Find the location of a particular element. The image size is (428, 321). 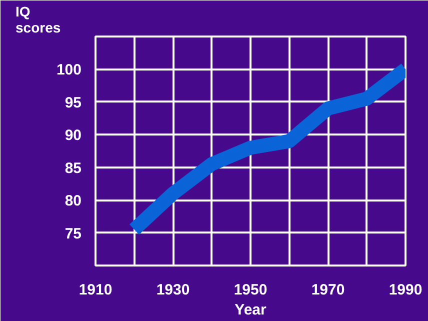

y-tick-label: 95 is located at coordinates (73, 103).